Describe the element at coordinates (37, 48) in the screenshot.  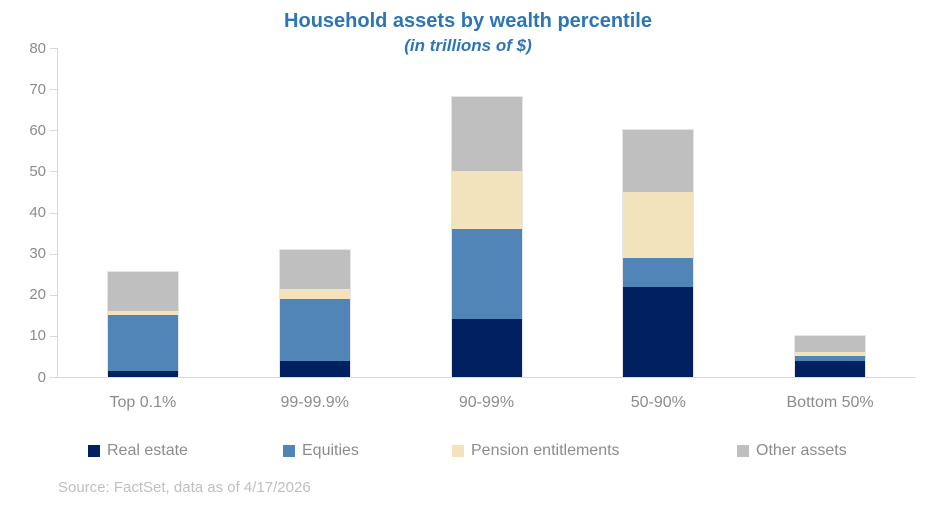
I see `y-tick-label: 80` at that location.